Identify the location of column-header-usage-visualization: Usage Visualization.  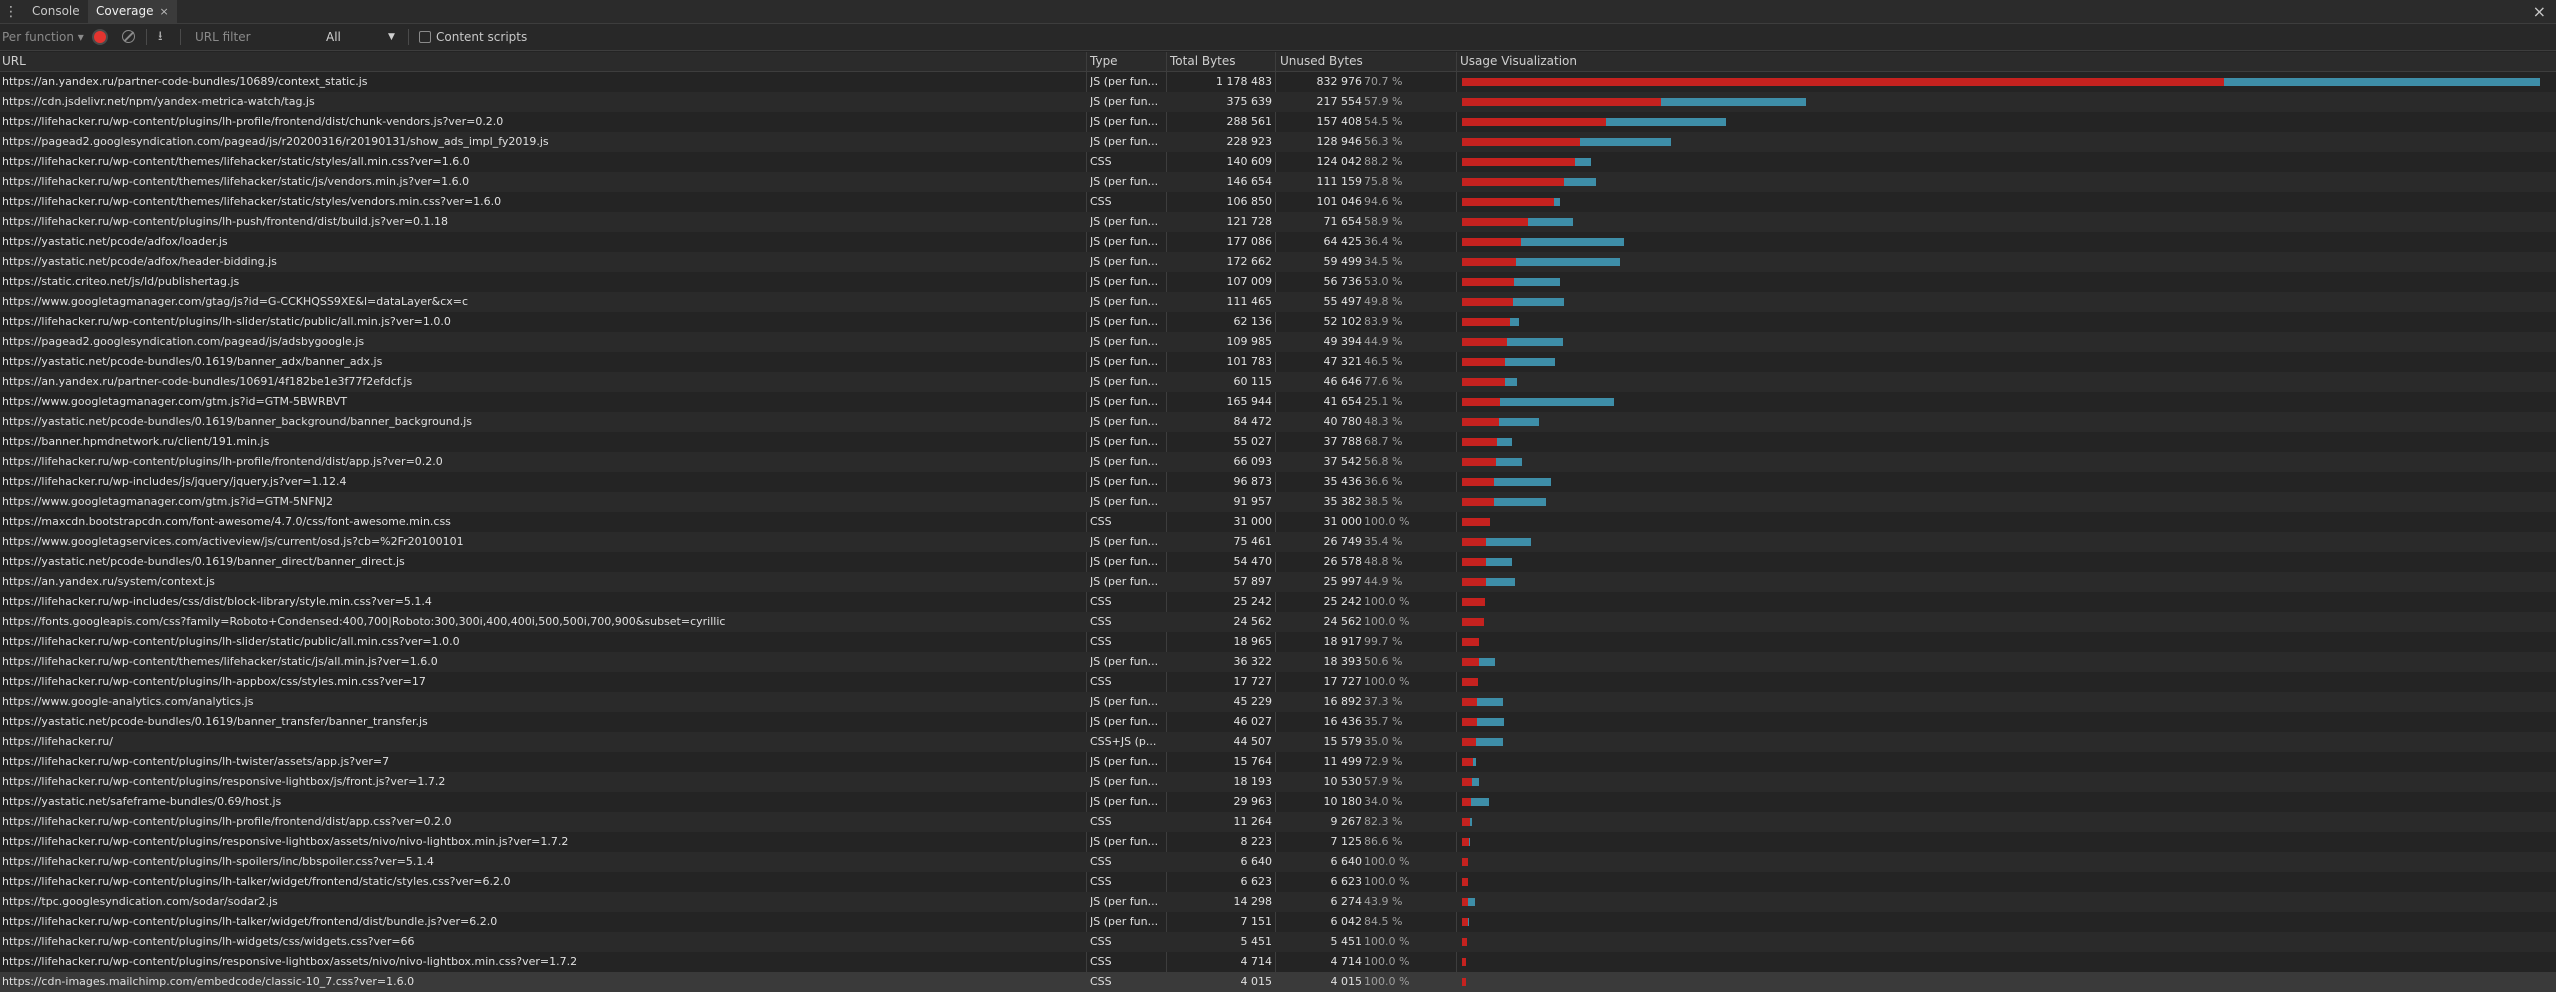
(1517, 61).